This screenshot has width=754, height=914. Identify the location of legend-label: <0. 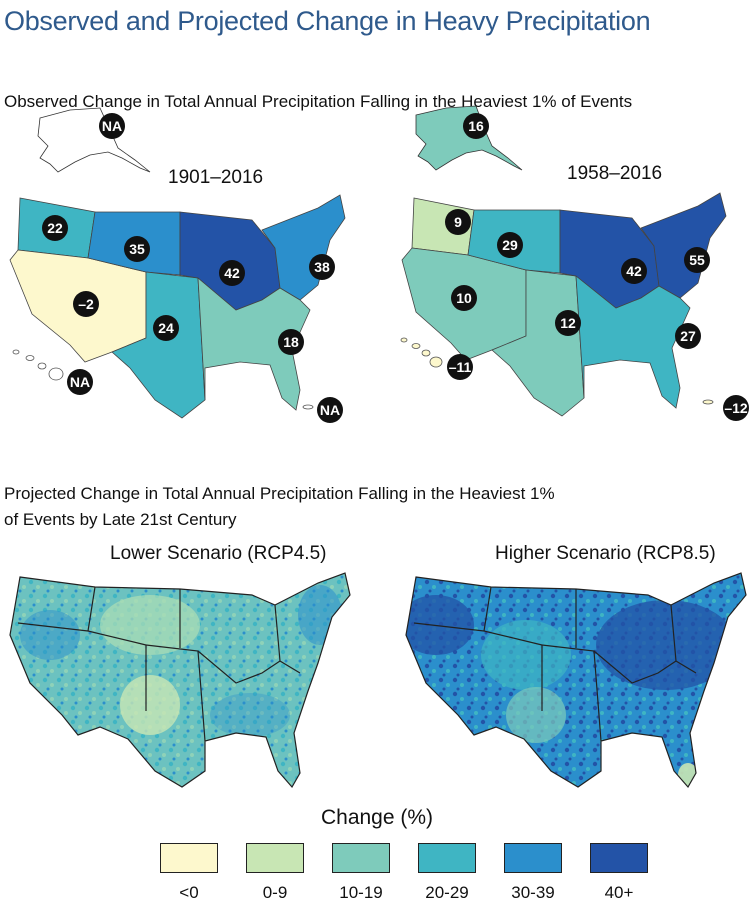
(189, 892).